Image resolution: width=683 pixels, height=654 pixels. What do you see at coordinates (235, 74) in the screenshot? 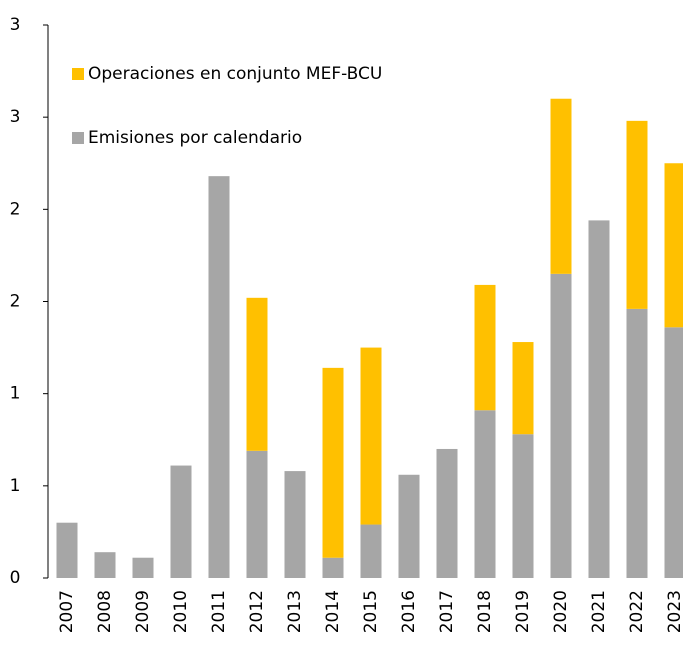
I see `legend-label: Operaciones en conjunto MEF-BCU` at bounding box center [235, 74].